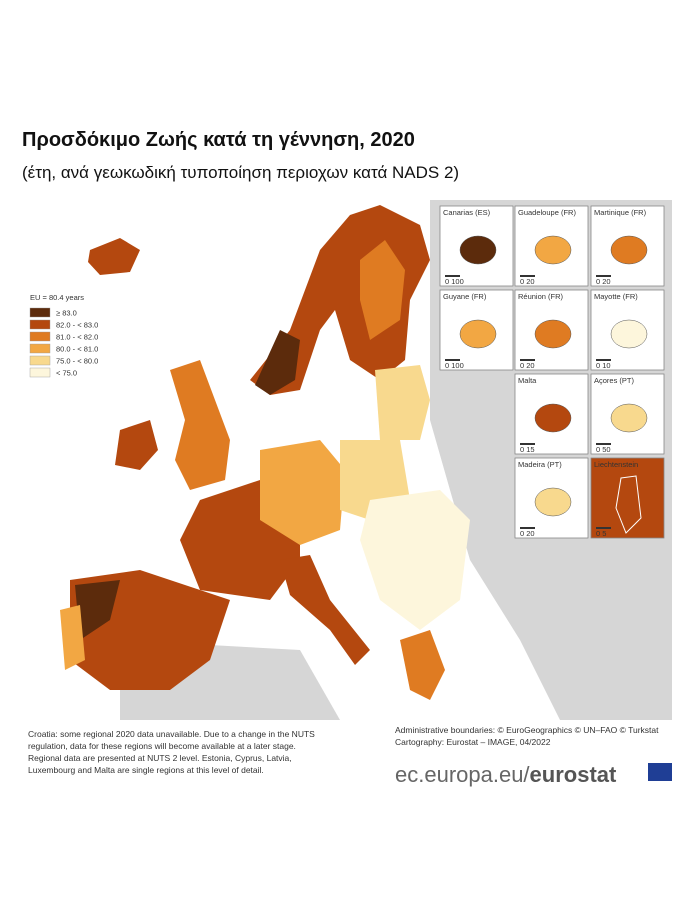 Image resolution: width=696 pixels, height=899 pixels. What do you see at coordinates (72, 637) in the screenshot?
I see `portugal` at bounding box center [72, 637].